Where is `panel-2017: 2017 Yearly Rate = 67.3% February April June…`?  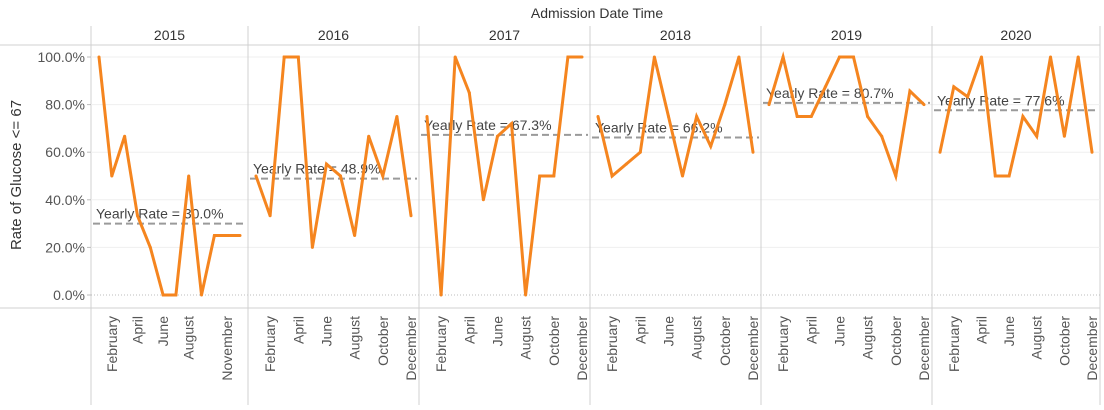 panel-2017: 2017 Yearly Rate = 67.3% February April June… is located at coordinates (504, 215).